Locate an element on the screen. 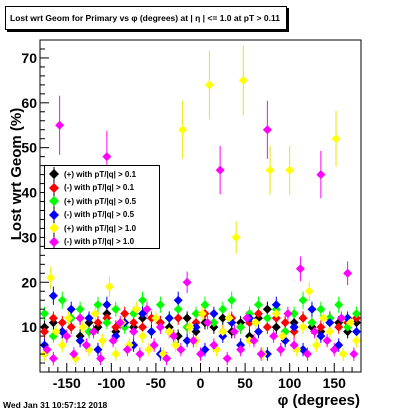 The width and height of the screenshot is (400, 414). y-tick-label: 50 is located at coordinates (29, 148).